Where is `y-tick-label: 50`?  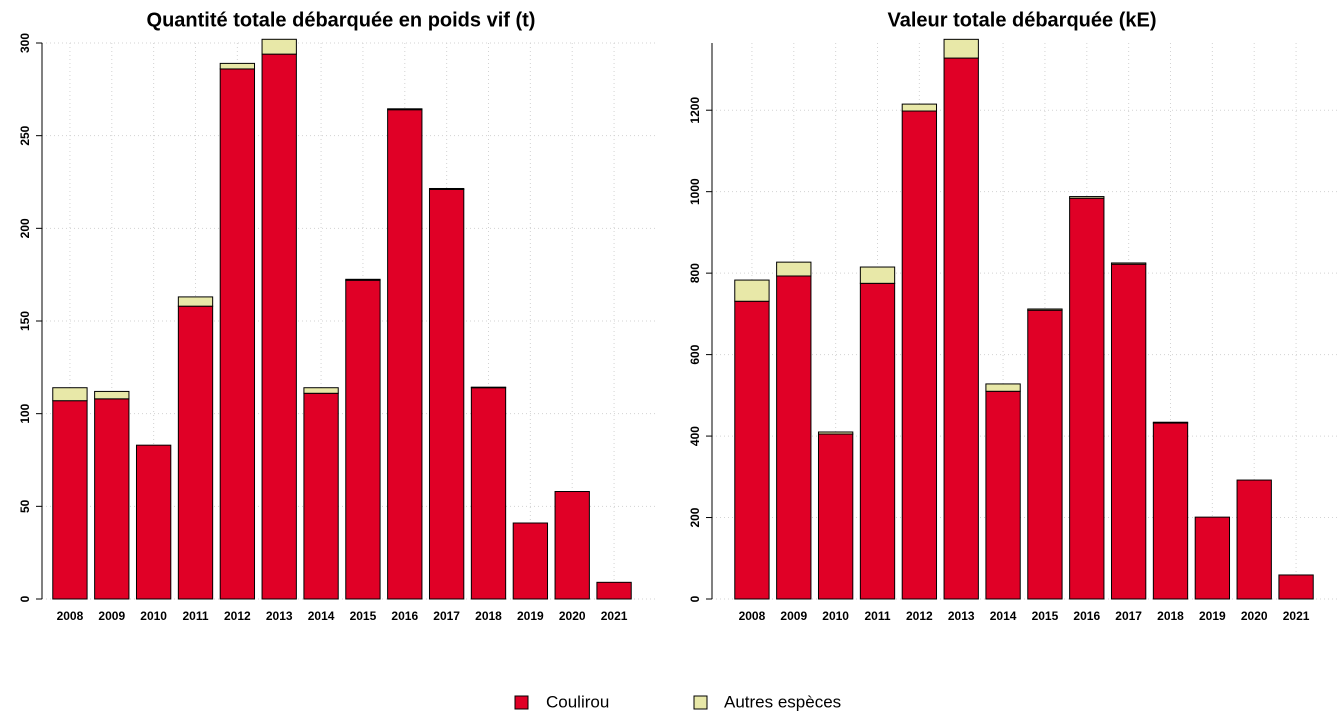 y-tick-label: 50 is located at coordinates (25, 506).